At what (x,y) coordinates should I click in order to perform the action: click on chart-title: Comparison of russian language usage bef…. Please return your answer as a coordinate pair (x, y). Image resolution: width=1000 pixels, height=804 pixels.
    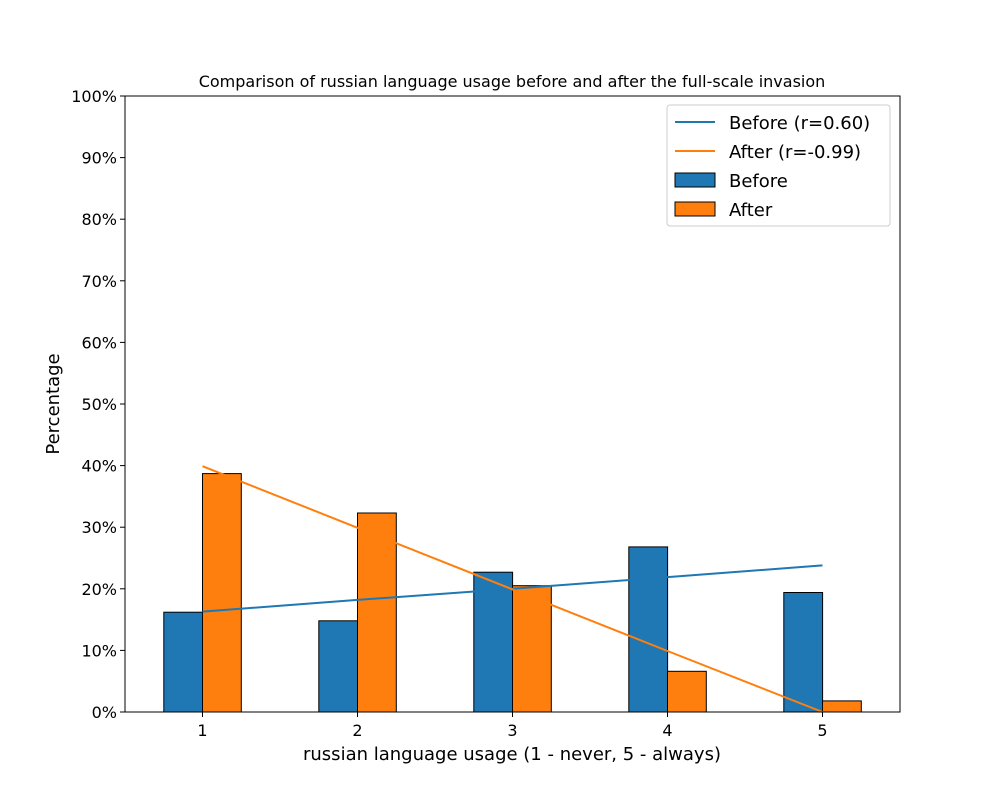
    Looking at the image, I should click on (512, 81).